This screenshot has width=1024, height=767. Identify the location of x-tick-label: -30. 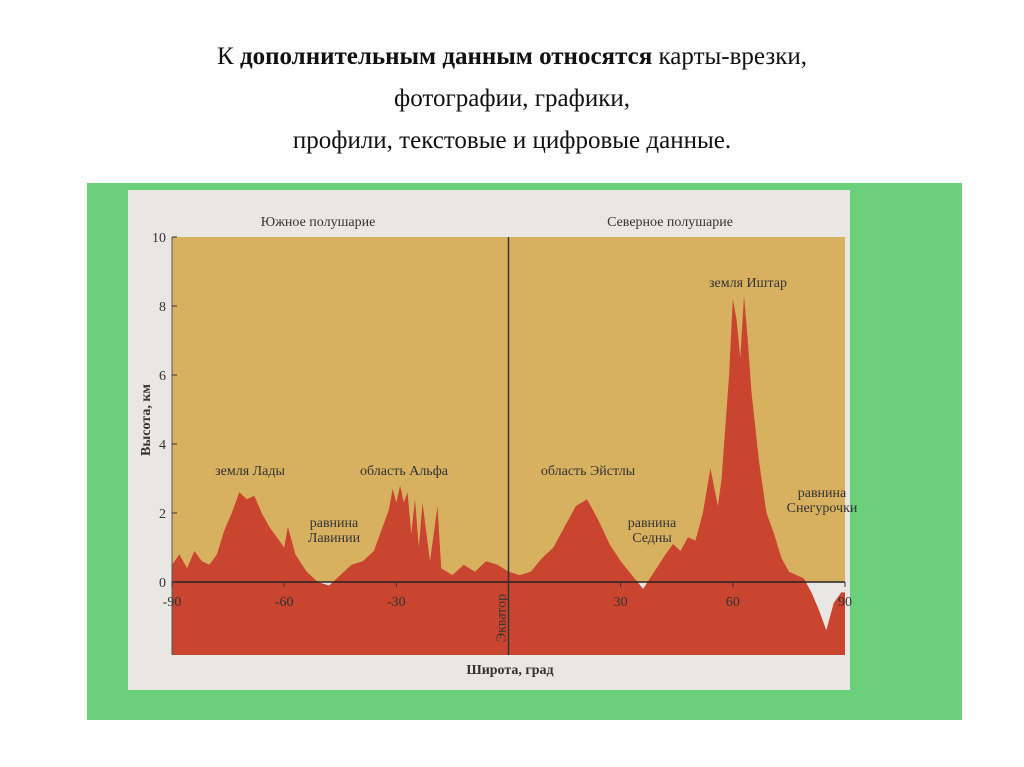
(396, 602).